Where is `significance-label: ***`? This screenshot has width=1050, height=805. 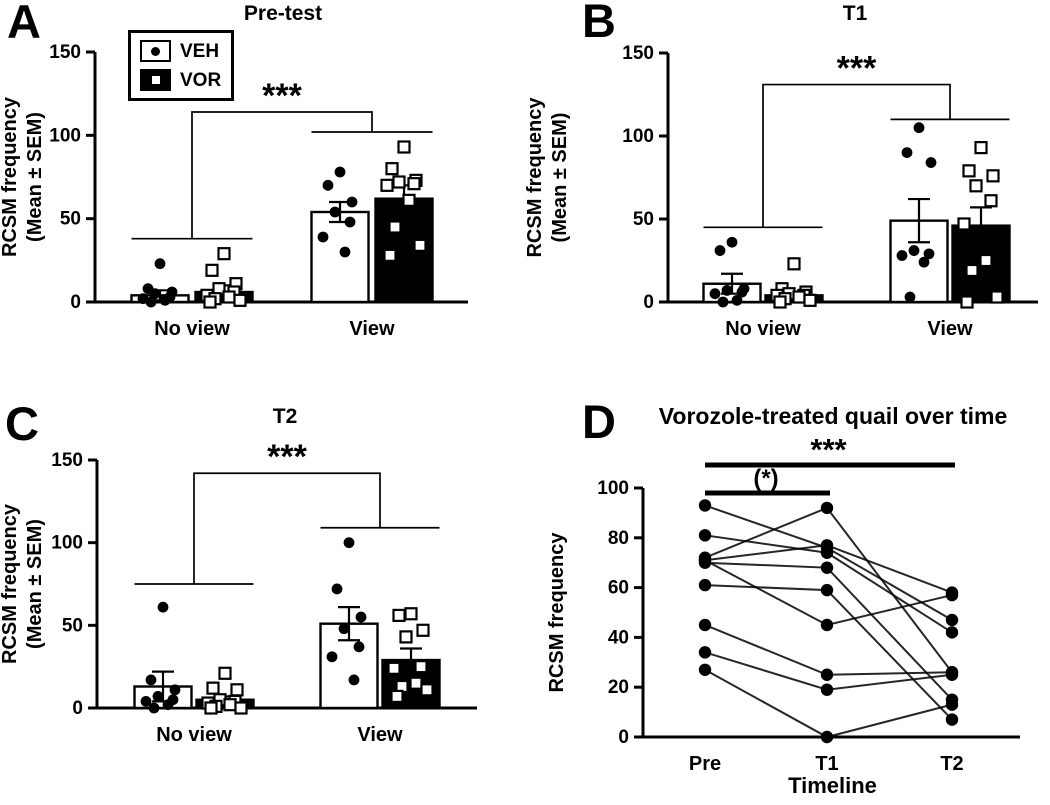
significance-label: *** is located at coordinates (282, 96).